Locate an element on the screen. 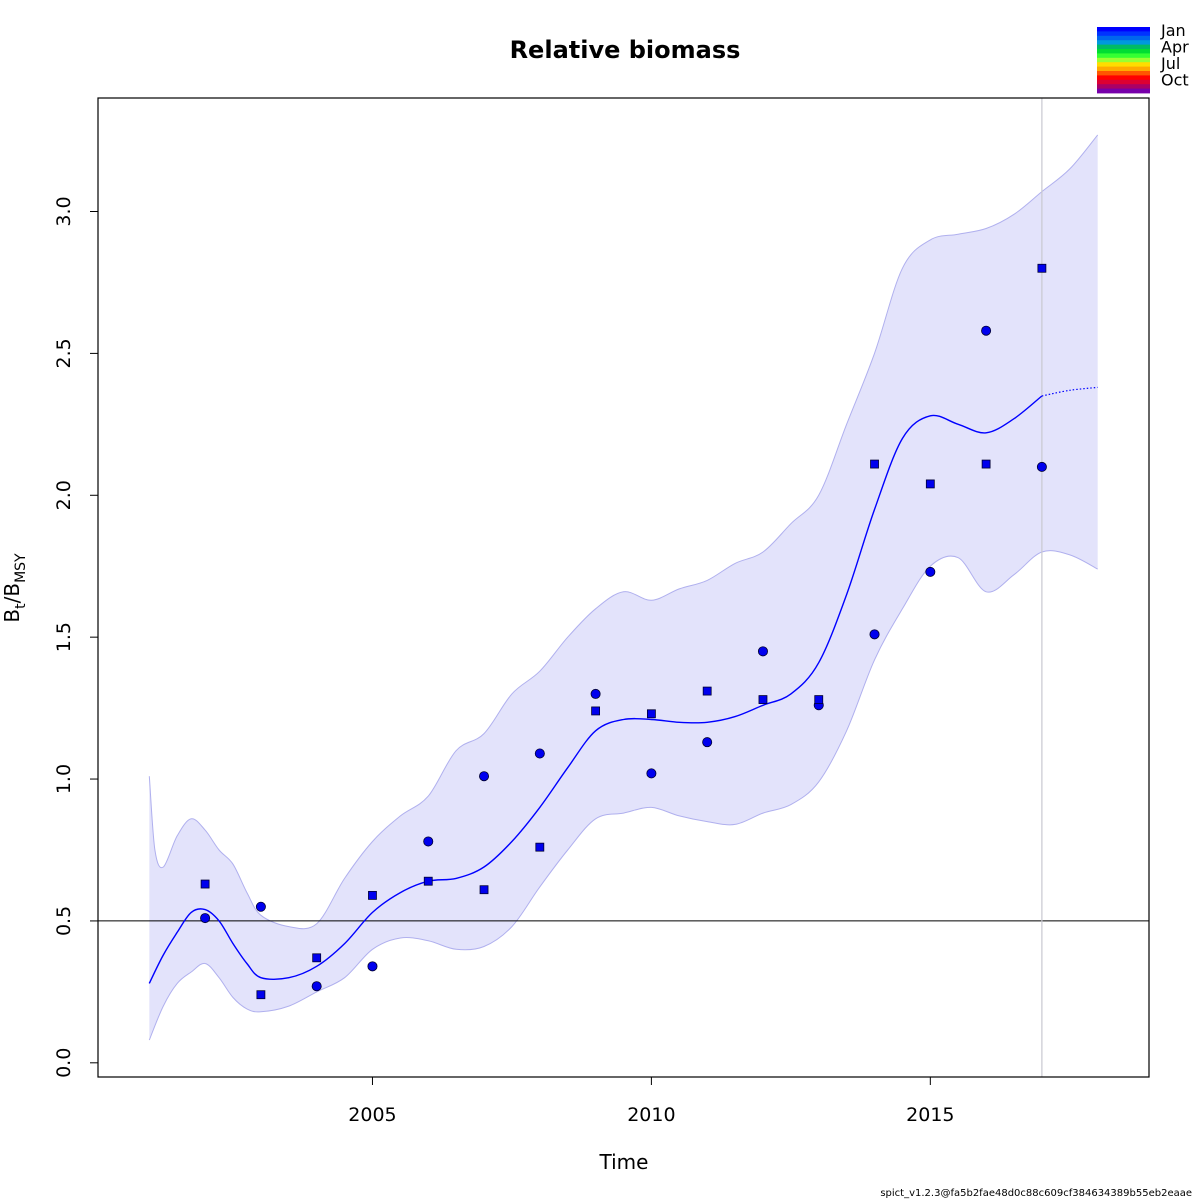 This screenshot has width=1200, height=1200. y-tick-label: 2.0 is located at coordinates (64, 495).